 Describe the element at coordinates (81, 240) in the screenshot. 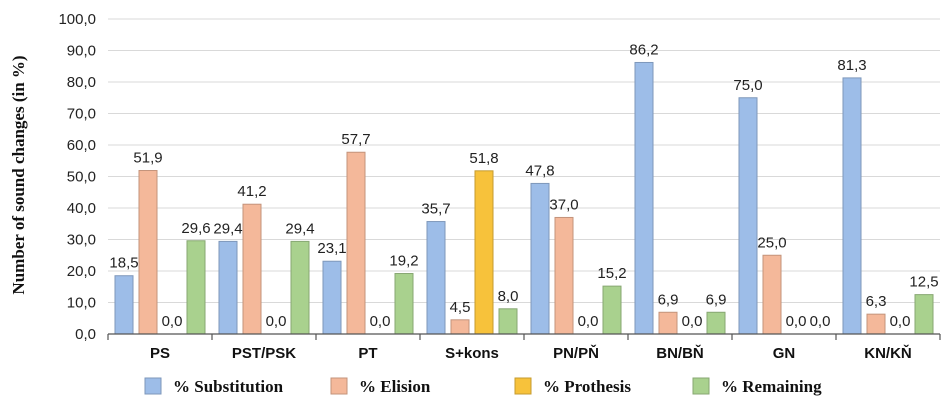

I see `y-tick-label: 30,0` at that location.